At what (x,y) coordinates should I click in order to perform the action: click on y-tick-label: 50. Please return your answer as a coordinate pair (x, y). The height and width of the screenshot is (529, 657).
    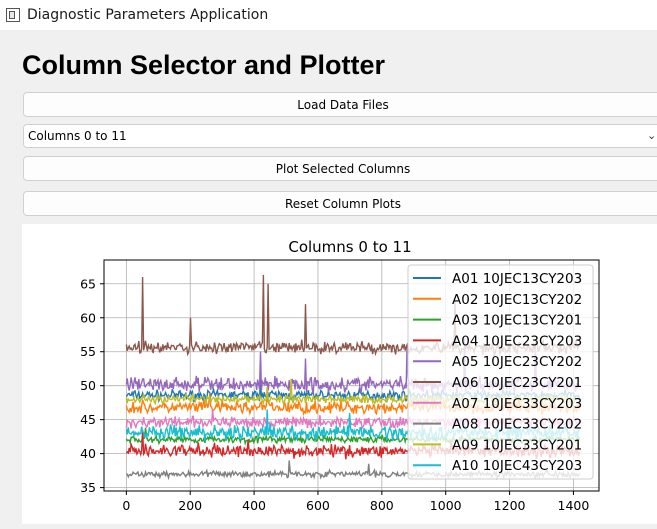
    Looking at the image, I should click on (88, 385).